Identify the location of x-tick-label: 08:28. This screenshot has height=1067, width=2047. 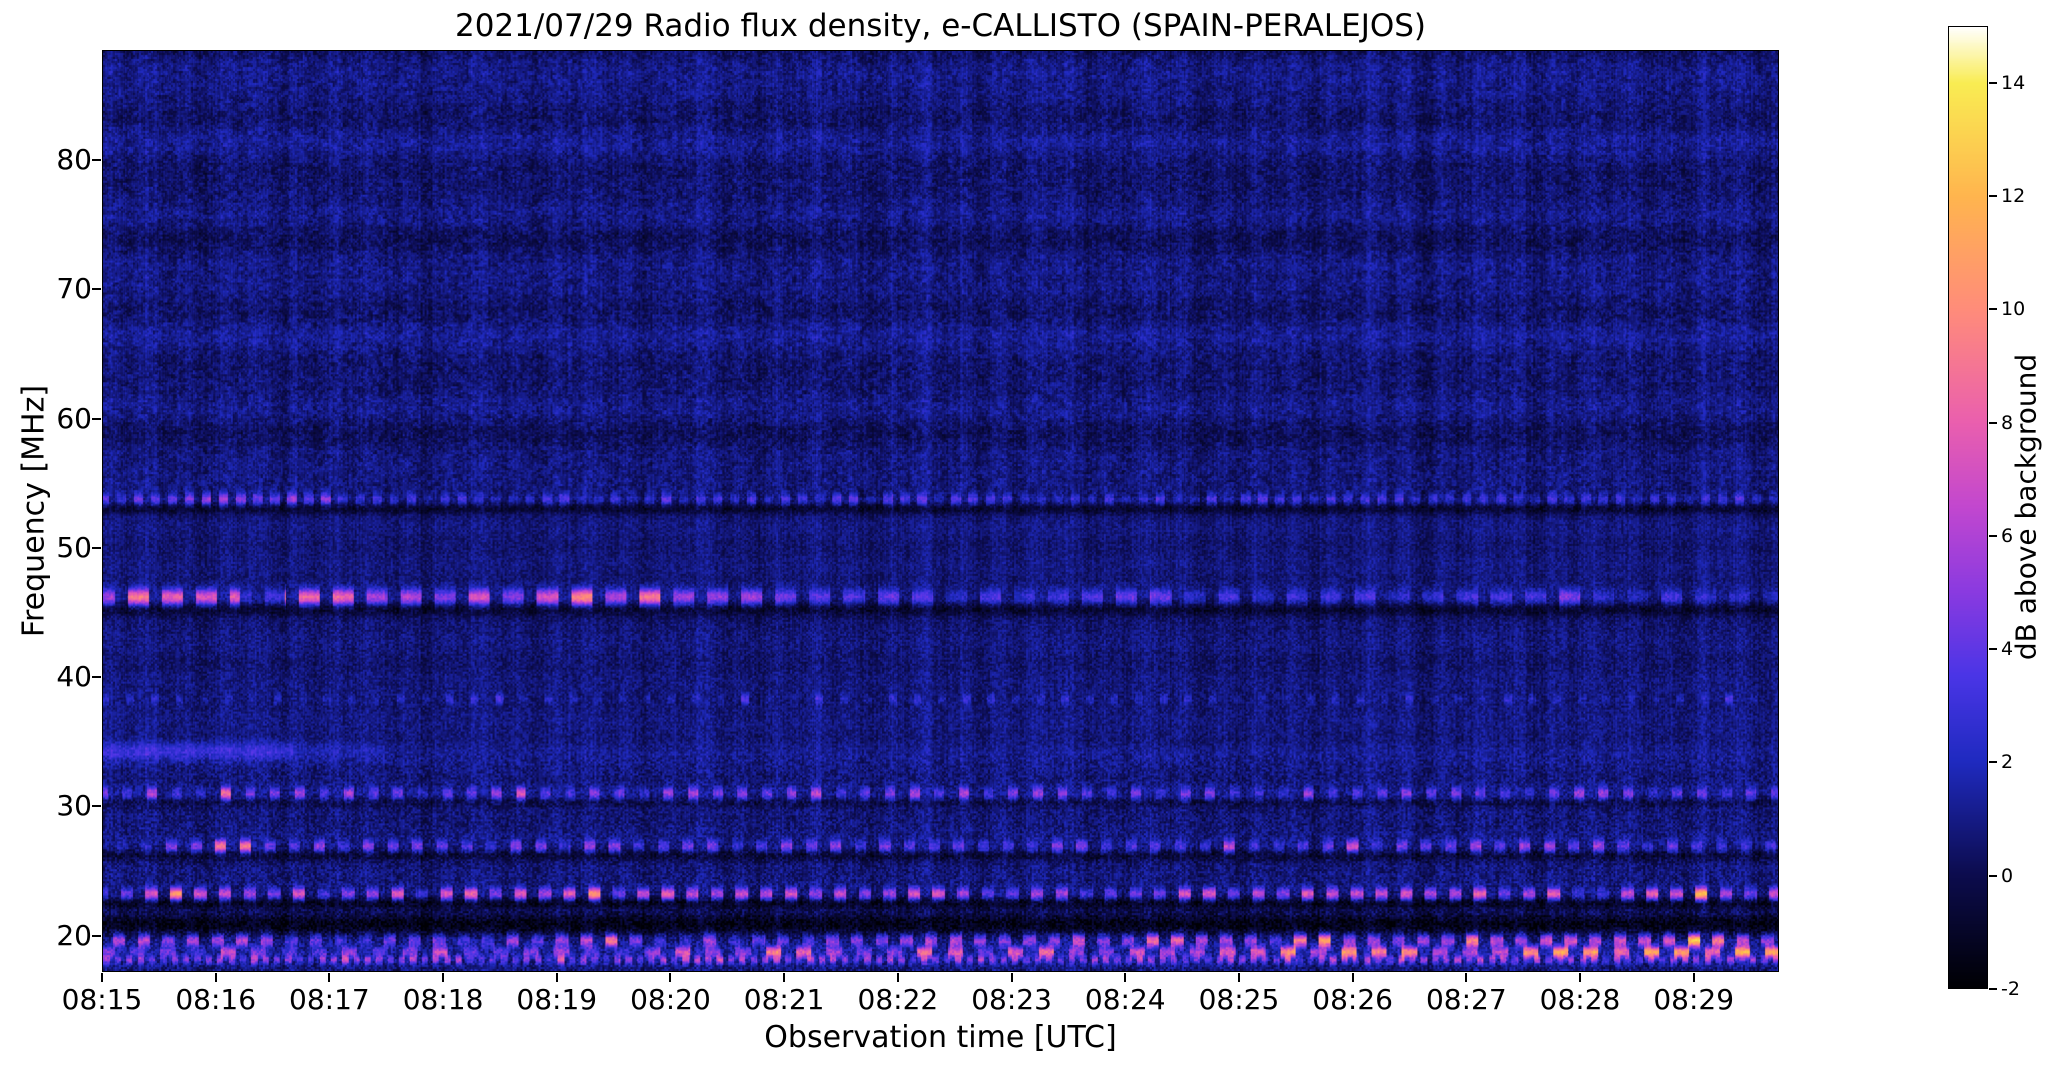
(1580, 999).